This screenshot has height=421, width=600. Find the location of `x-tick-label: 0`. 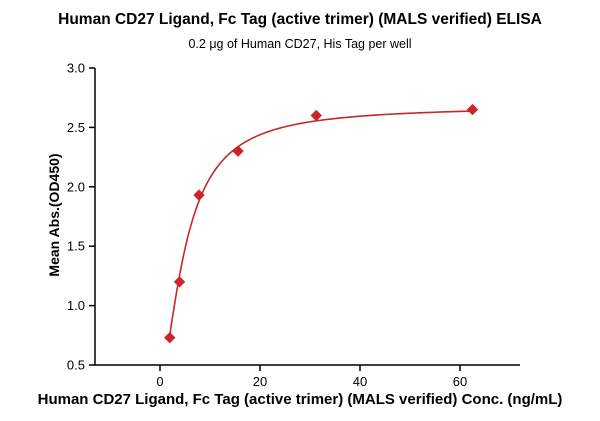

x-tick-label: 0 is located at coordinates (159, 381).